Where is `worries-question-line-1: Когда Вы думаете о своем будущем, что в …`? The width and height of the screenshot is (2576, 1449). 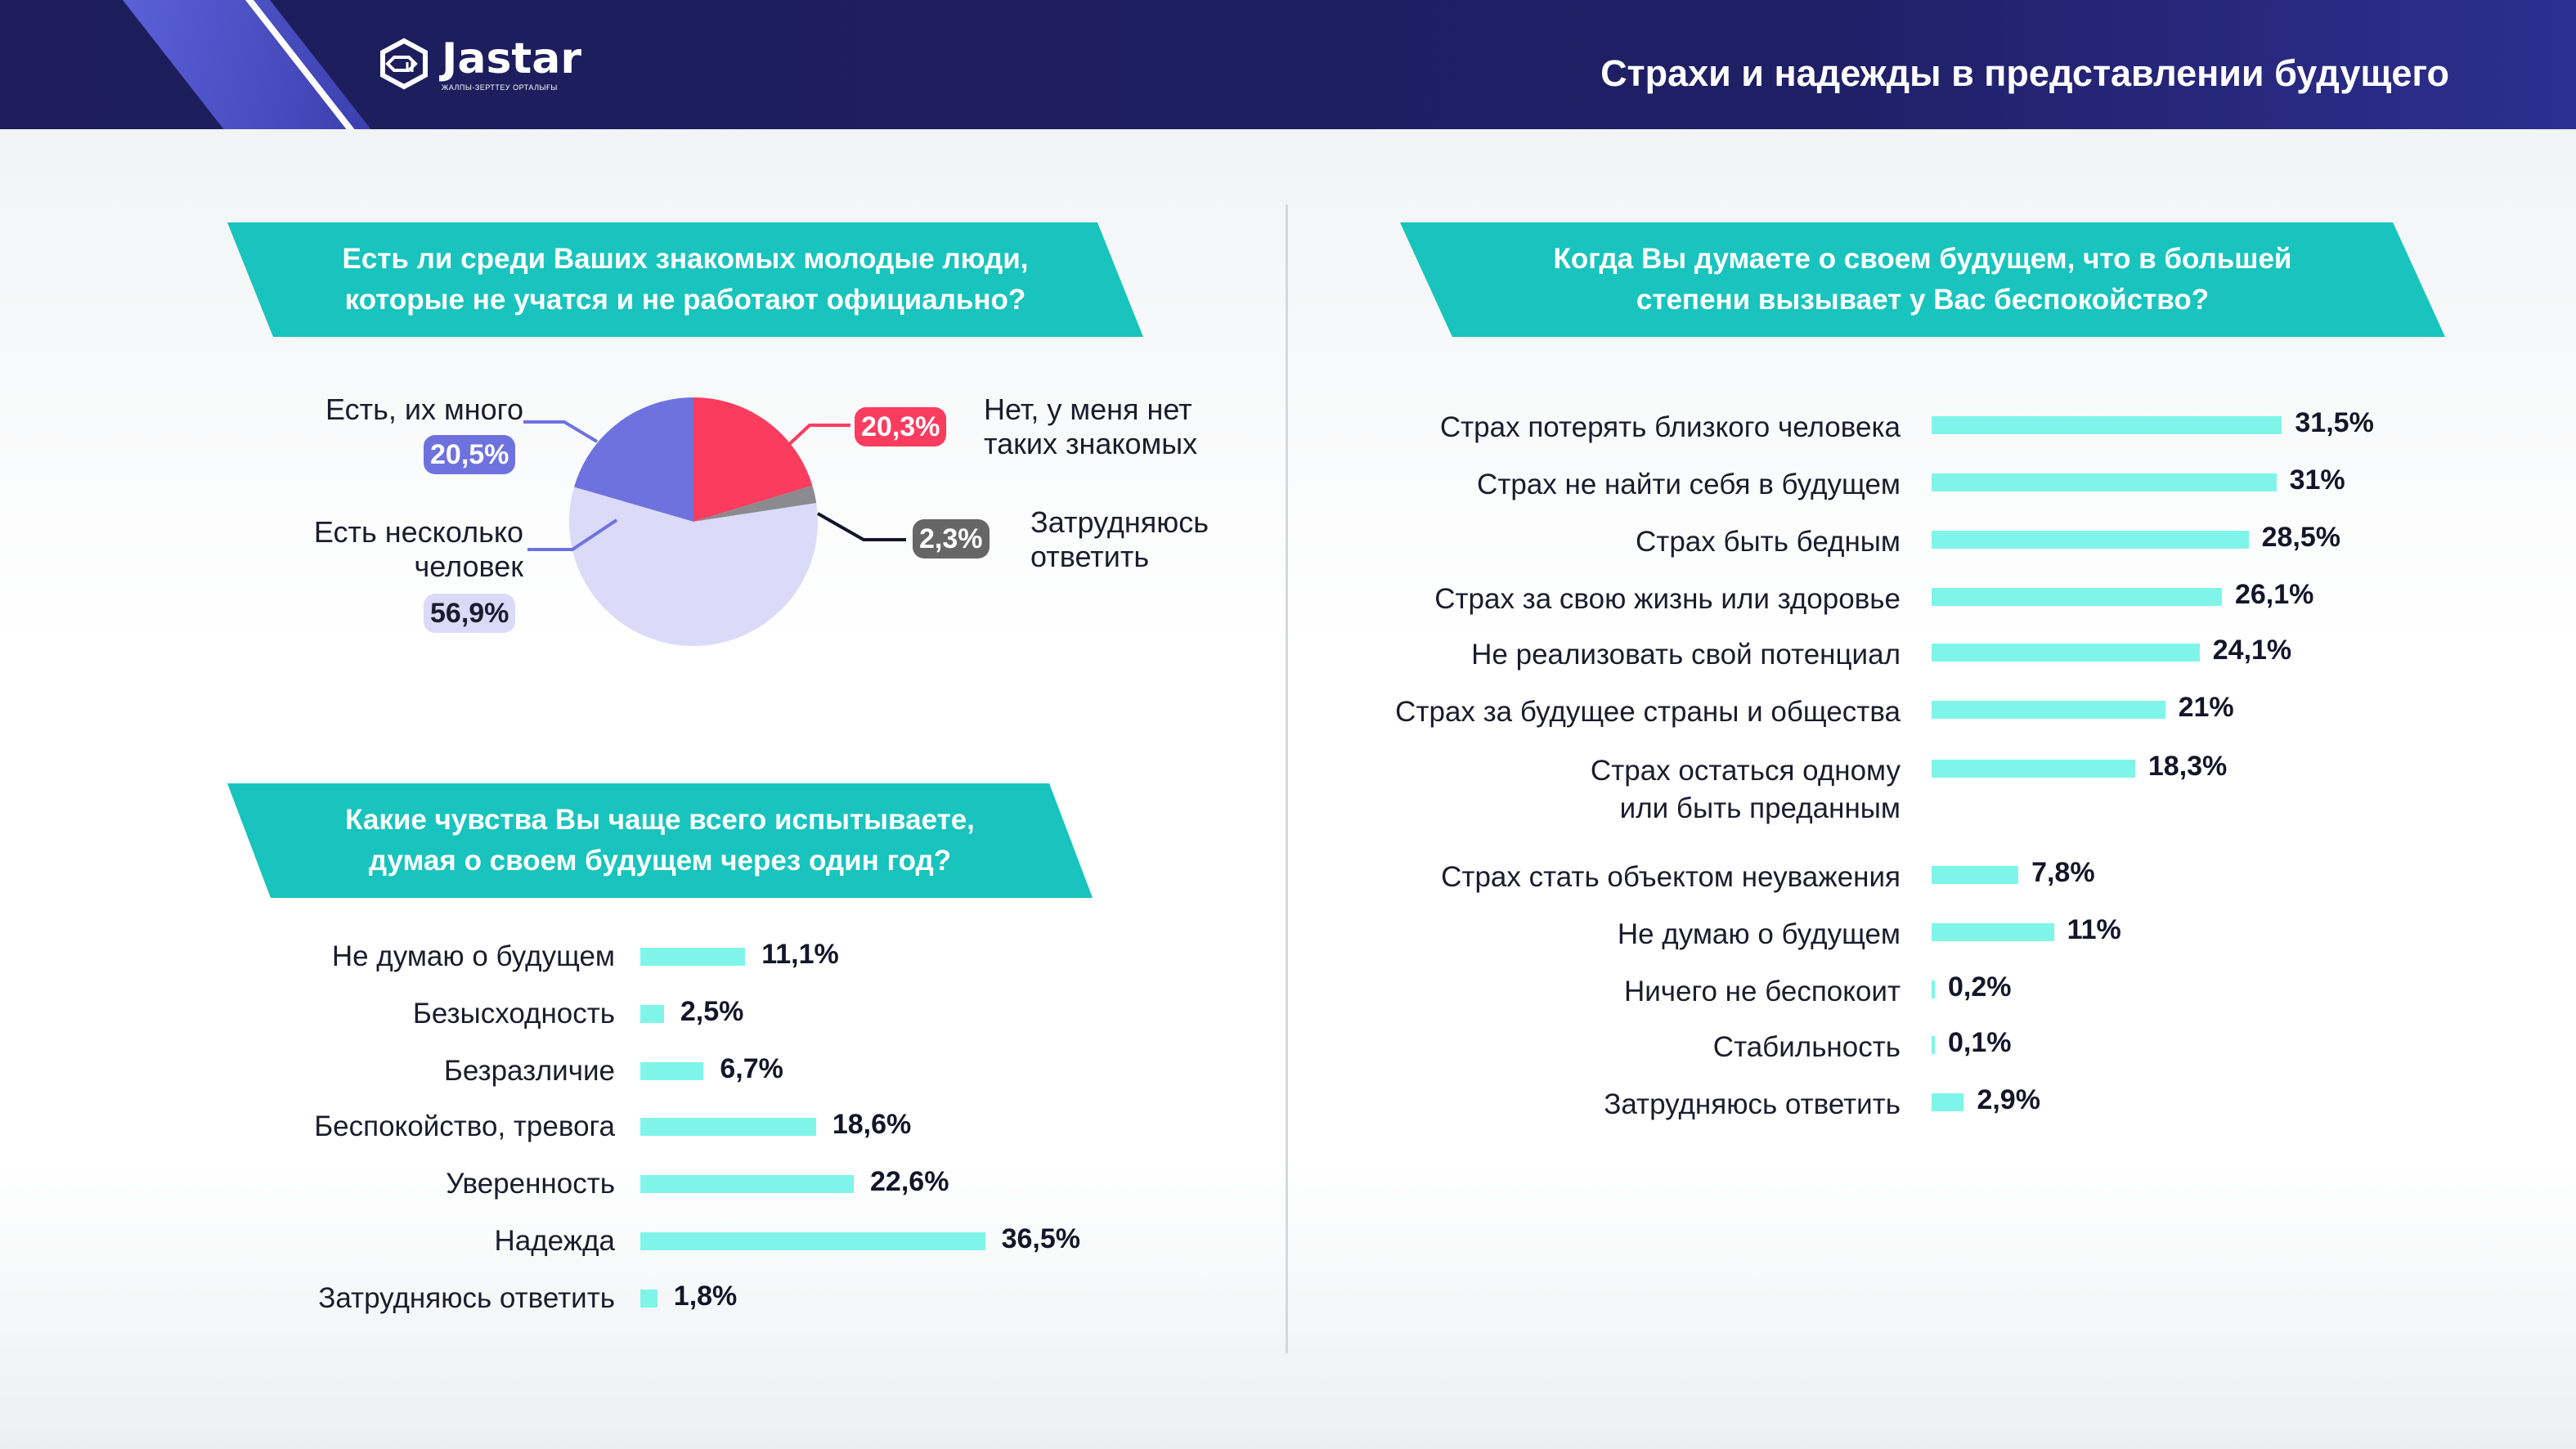
worries-question-line-1: Когда Вы думаете о своем будущем, что в … is located at coordinates (1922, 259).